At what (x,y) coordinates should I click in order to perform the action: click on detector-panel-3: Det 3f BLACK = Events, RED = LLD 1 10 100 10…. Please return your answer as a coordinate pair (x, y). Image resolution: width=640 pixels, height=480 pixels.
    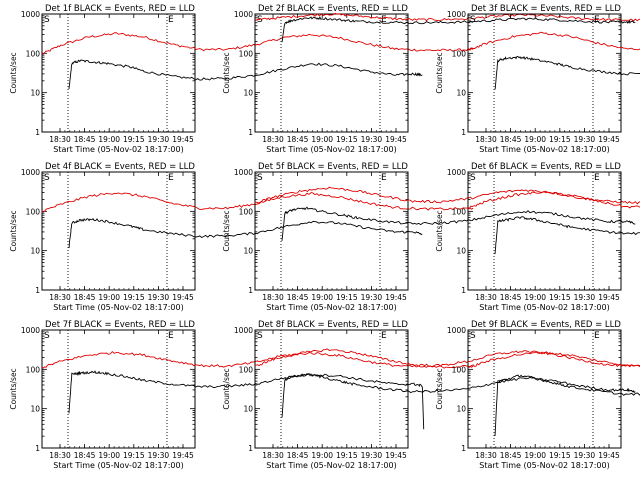
    Looking at the image, I should click on (537, 79).